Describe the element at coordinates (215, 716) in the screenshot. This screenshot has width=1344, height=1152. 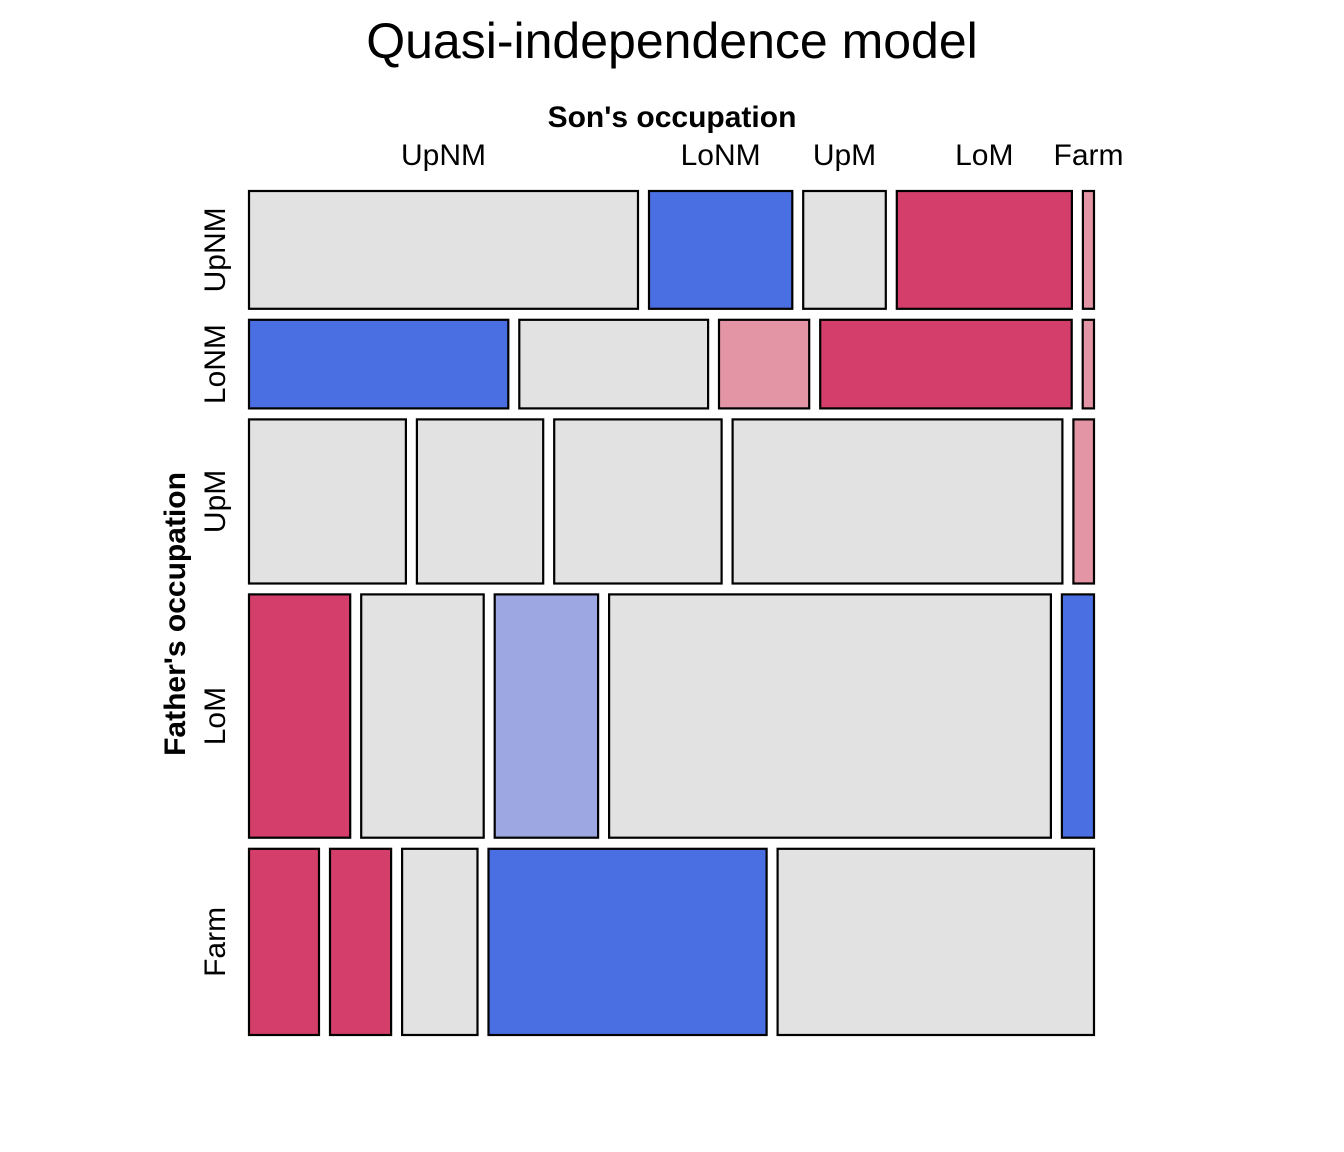
I see `row-label-lom: LoM` at that location.